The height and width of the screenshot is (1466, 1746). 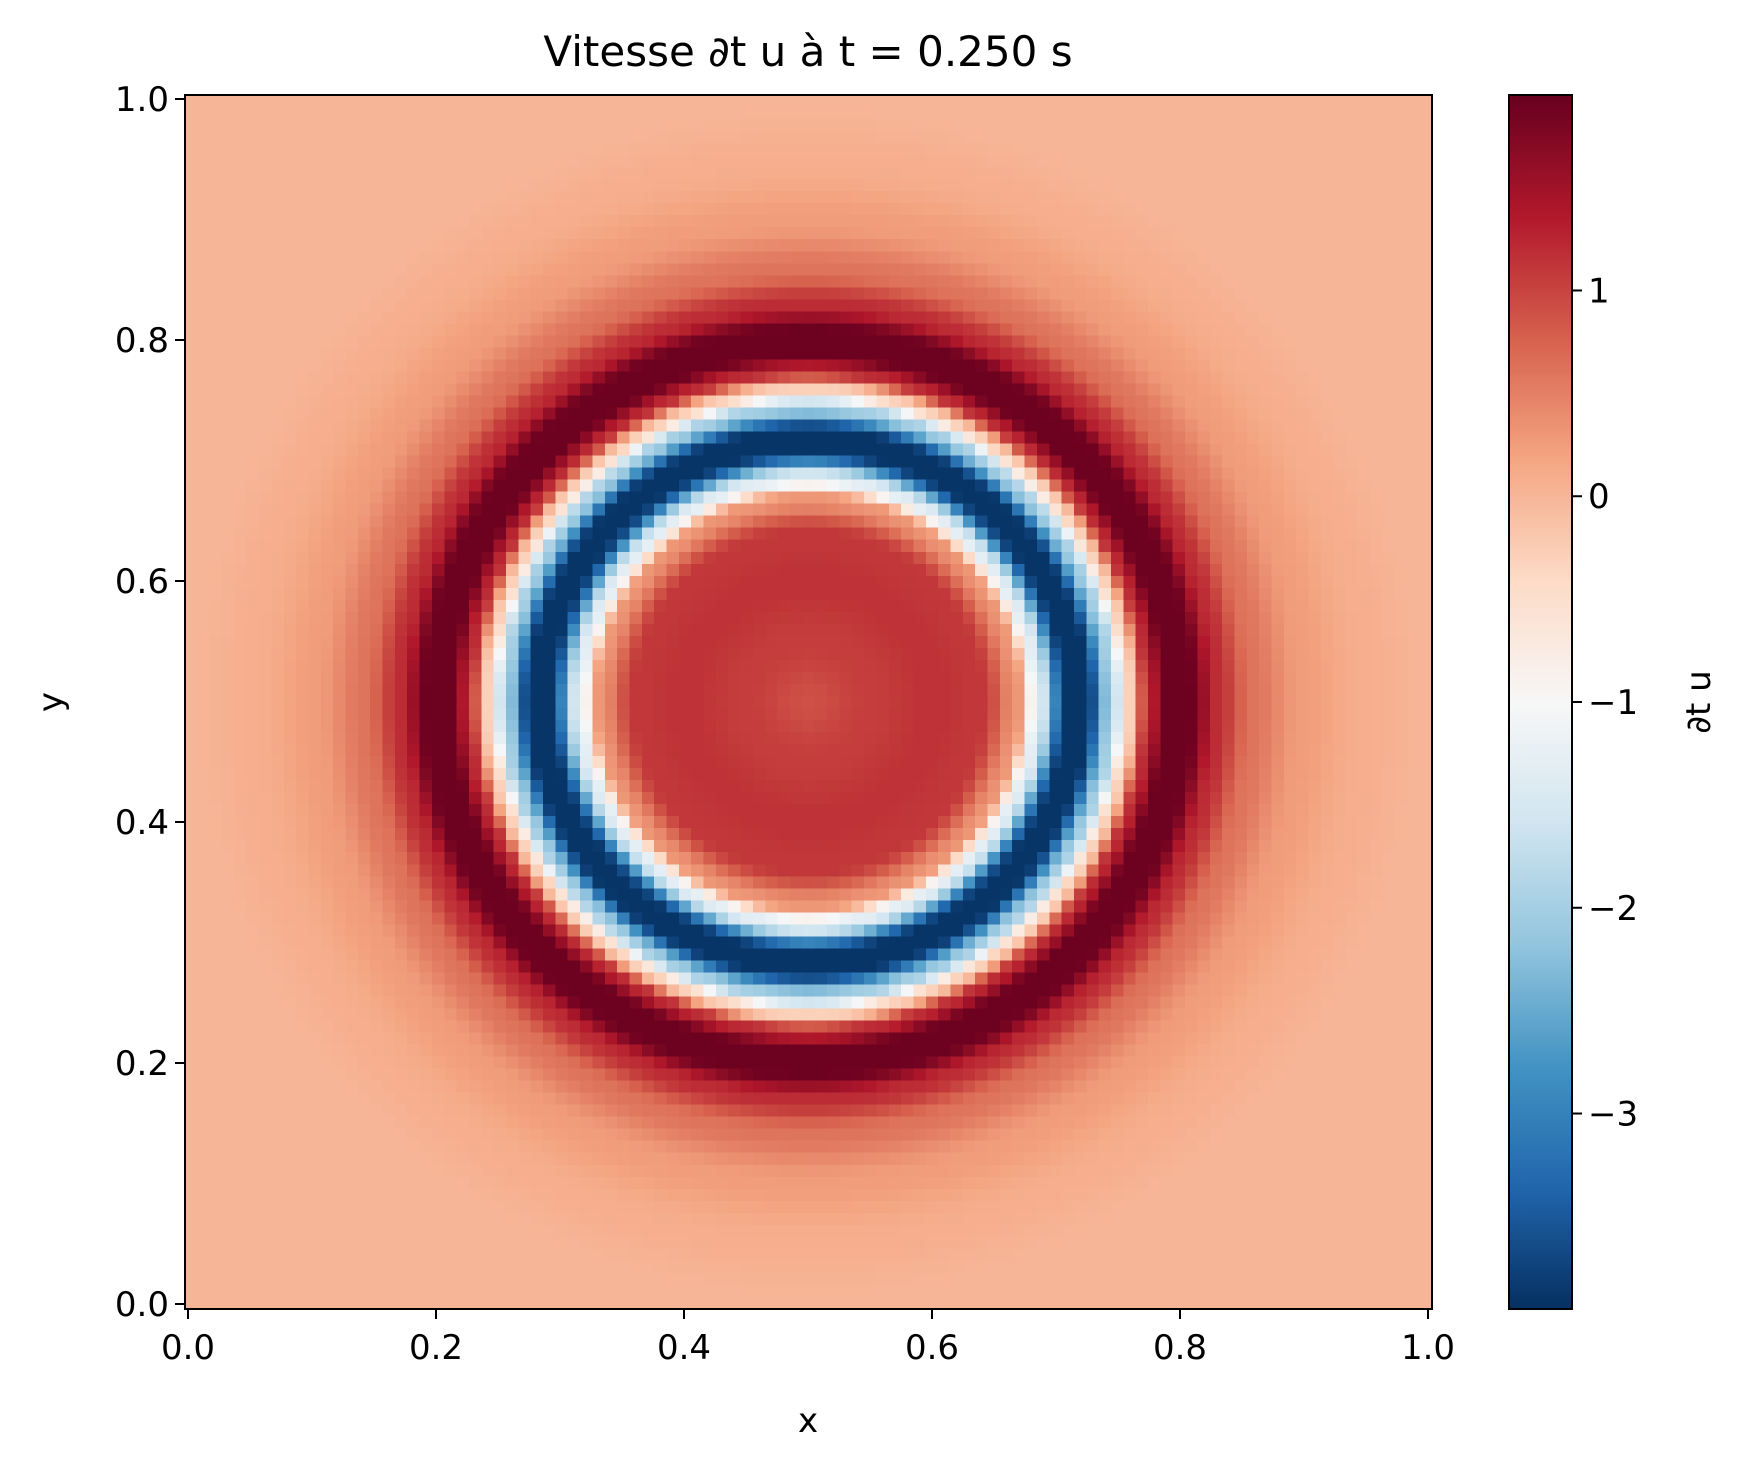 I want to click on x-axis-label: x, so click(x=808, y=1421).